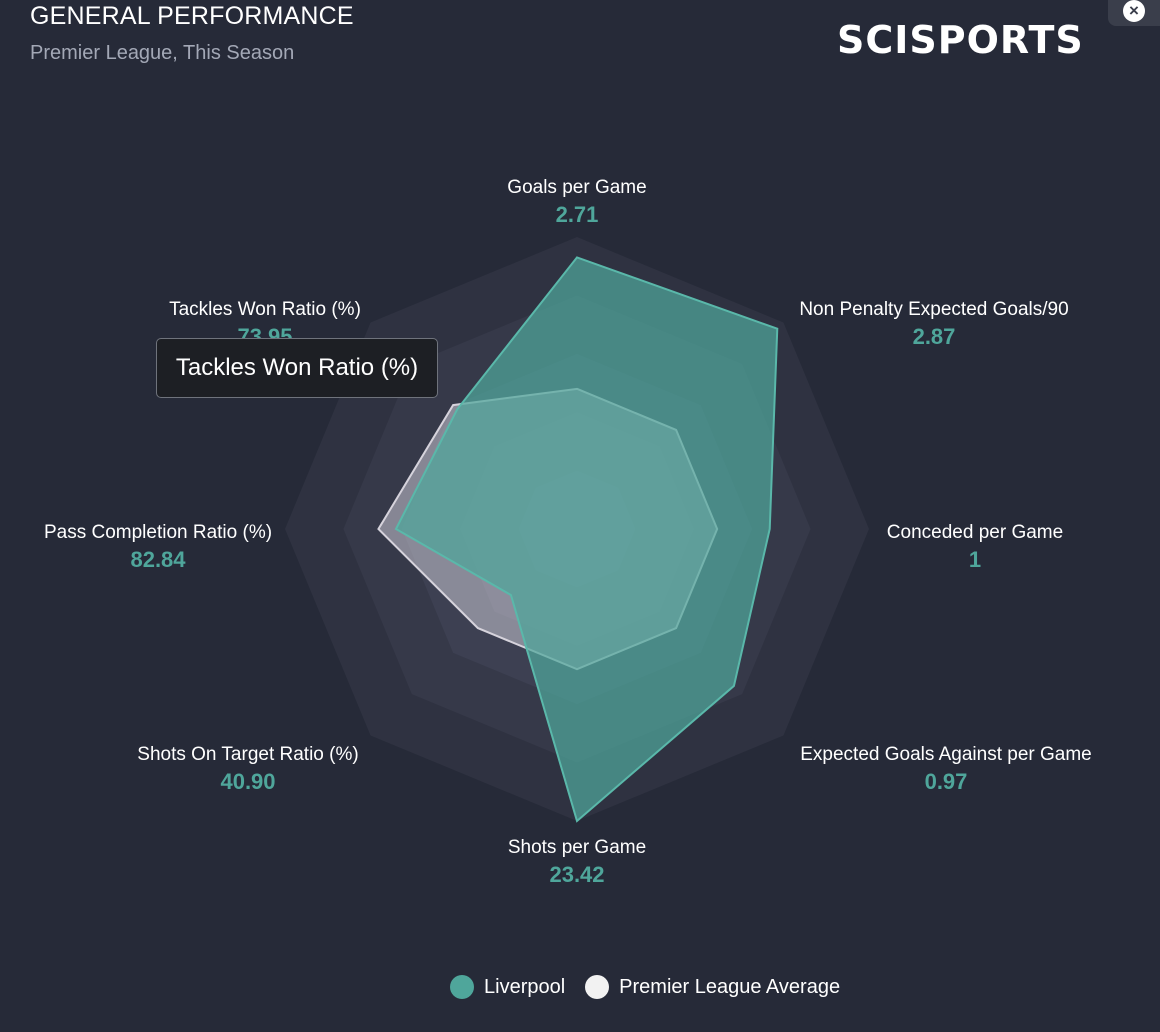 This screenshot has height=1032, width=1160. I want to click on chart-title: GENERAL PERFORMANCE, so click(192, 16).